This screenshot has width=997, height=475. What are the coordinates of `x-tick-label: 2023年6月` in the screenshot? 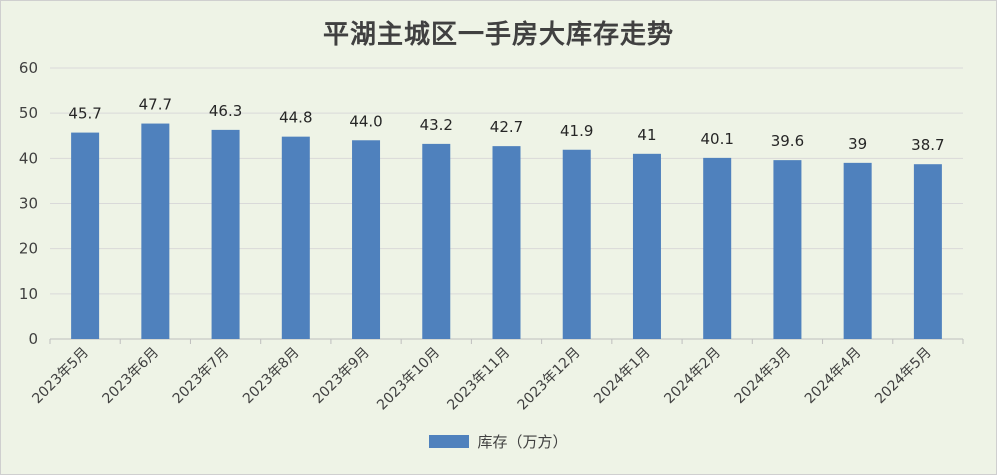 It's located at (131, 376).